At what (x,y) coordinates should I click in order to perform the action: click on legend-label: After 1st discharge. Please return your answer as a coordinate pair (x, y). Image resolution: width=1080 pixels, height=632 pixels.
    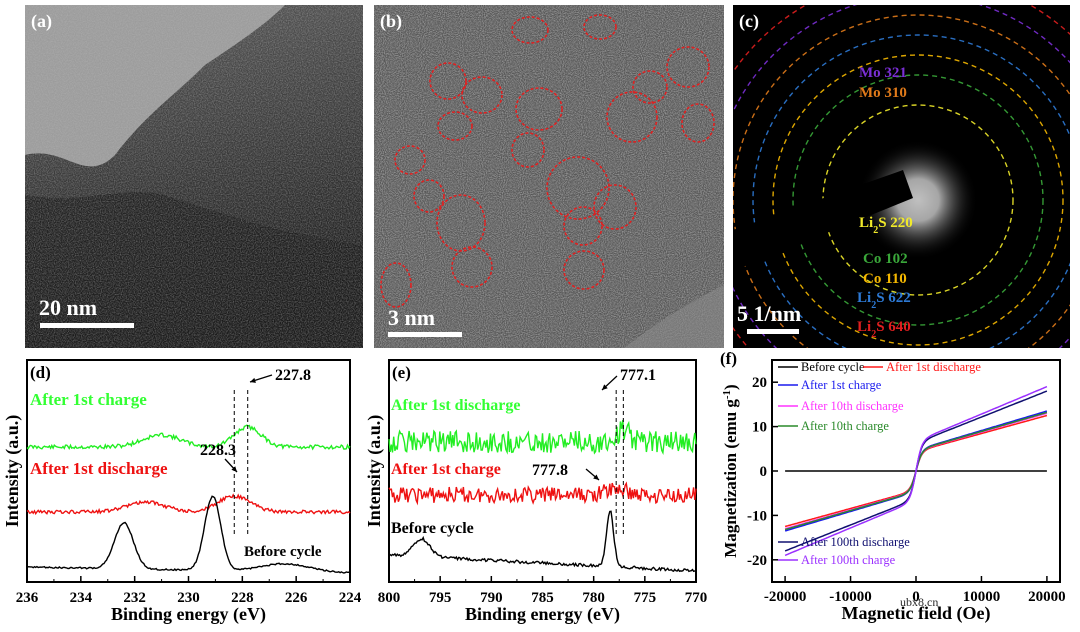
    Looking at the image, I should click on (933, 367).